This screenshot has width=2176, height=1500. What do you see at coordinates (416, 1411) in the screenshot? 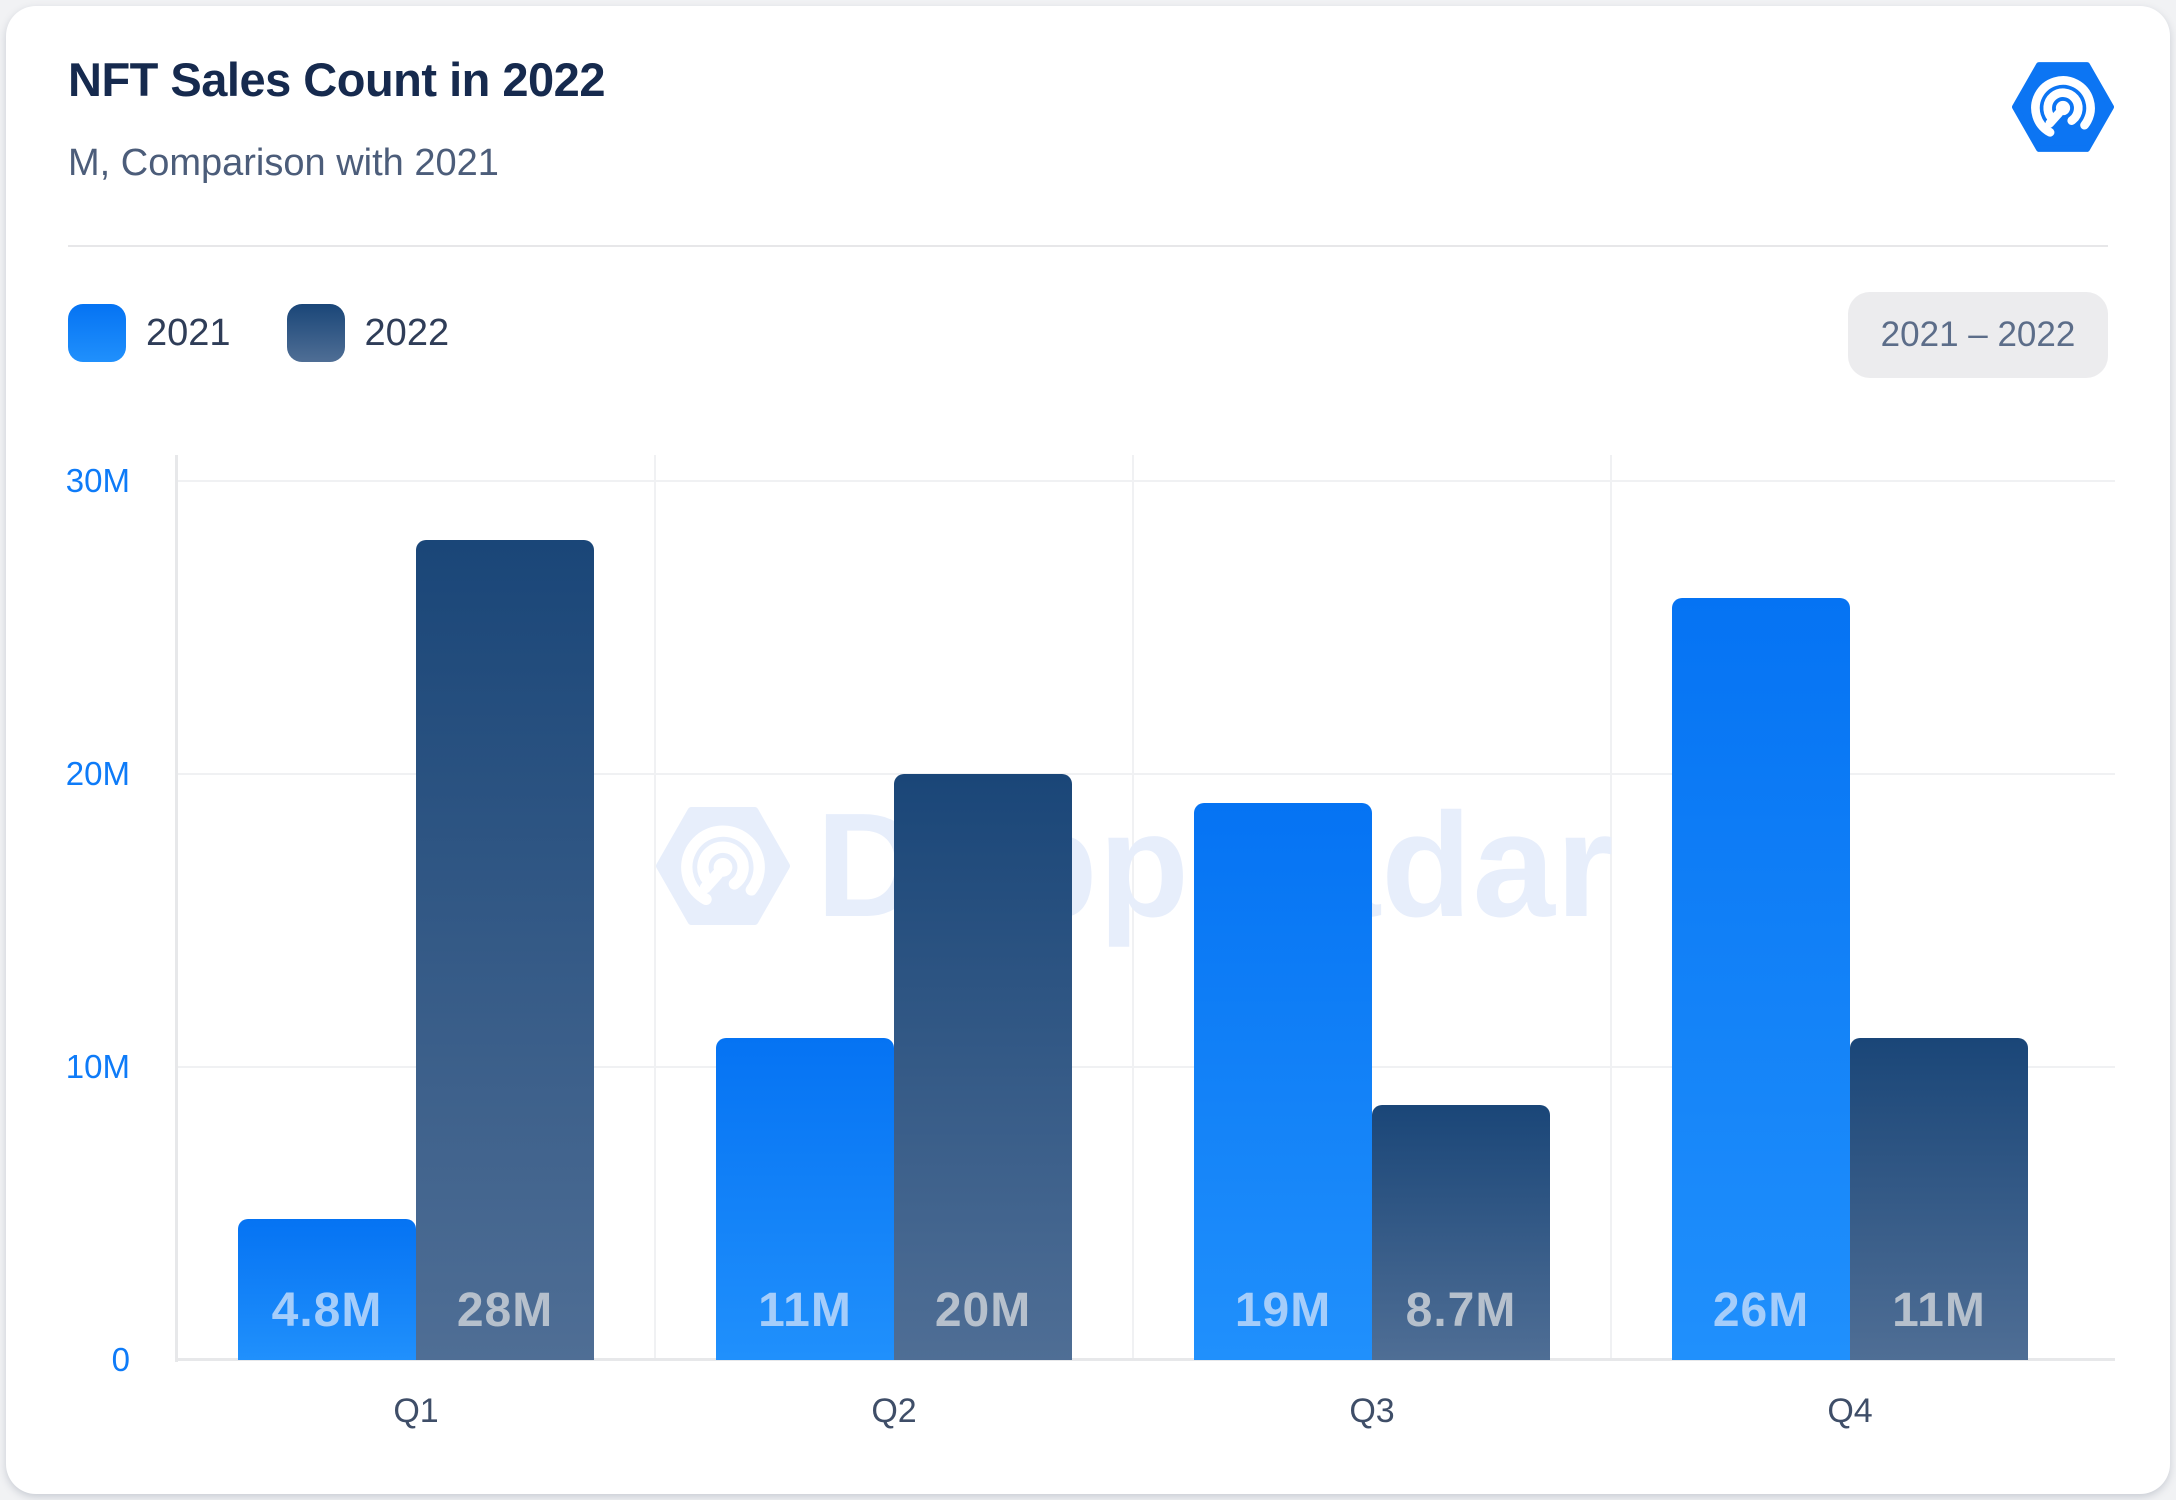
I see `x-axis-label-q1: Q1` at bounding box center [416, 1411].